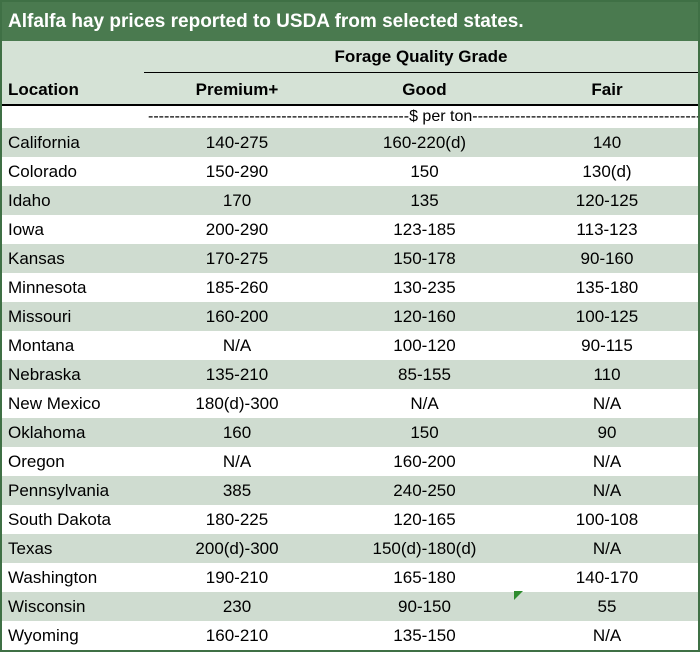  Describe the element at coordinates (350, 374) in the screenshot. I see `table-row: Nebraska 135-210 85-155 110` at that location.